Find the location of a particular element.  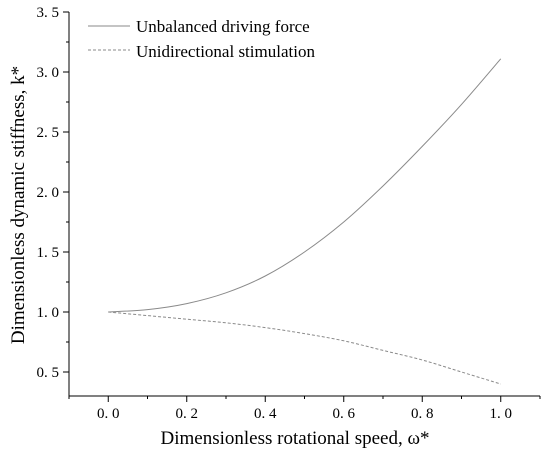

y-tick-label: 0. 5 is located at coordinates (48, 373).